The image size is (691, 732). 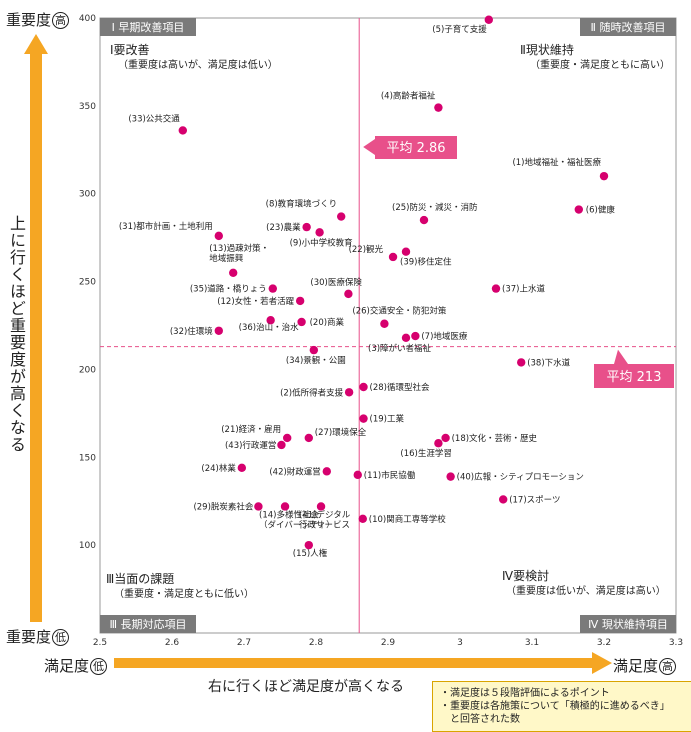 I want to click on data-point-label: (19)工業, so click(x=387, y=419).